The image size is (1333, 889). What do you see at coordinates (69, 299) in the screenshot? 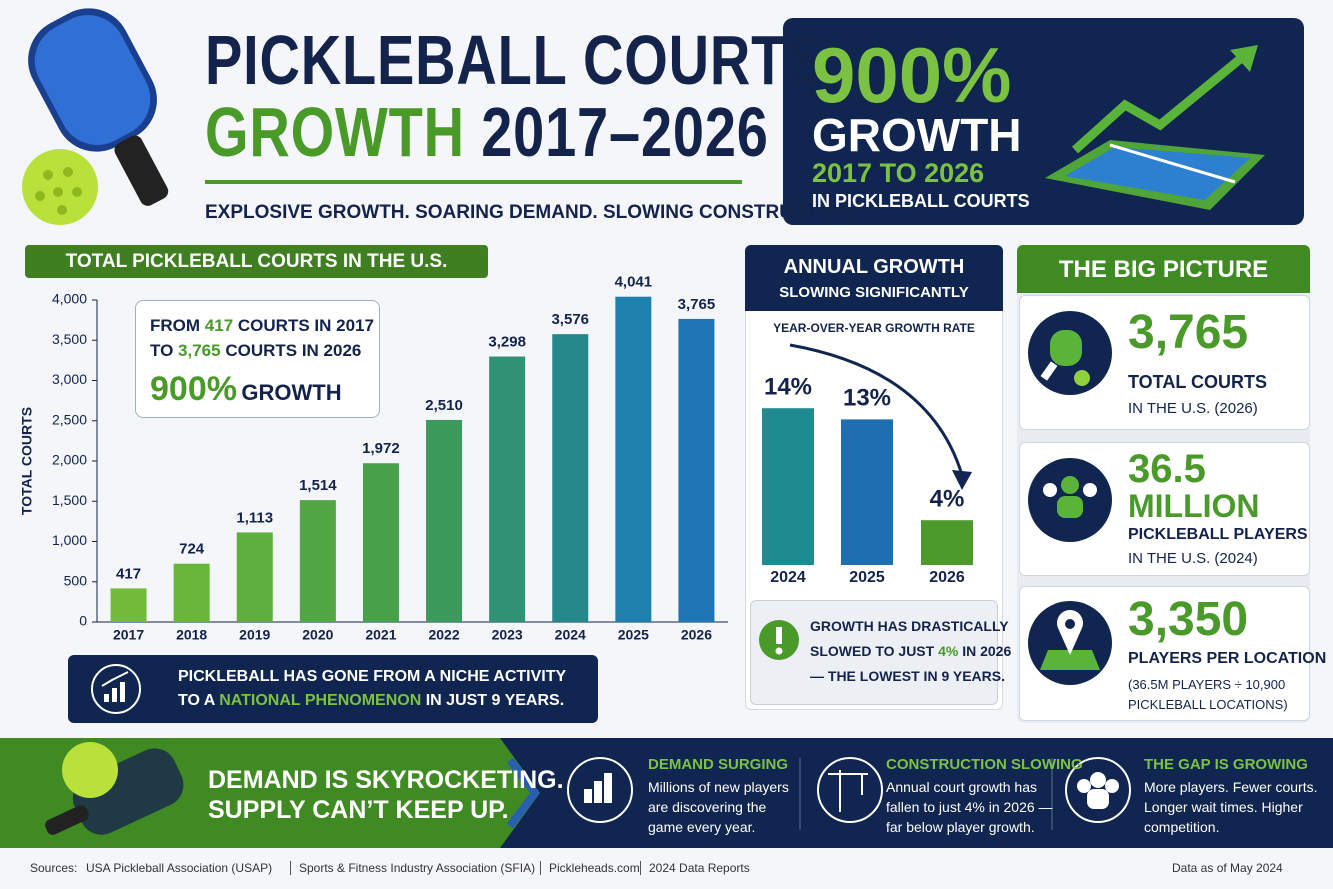
I see `y-tick-label: 4,000` at bounding box center [69, 299].